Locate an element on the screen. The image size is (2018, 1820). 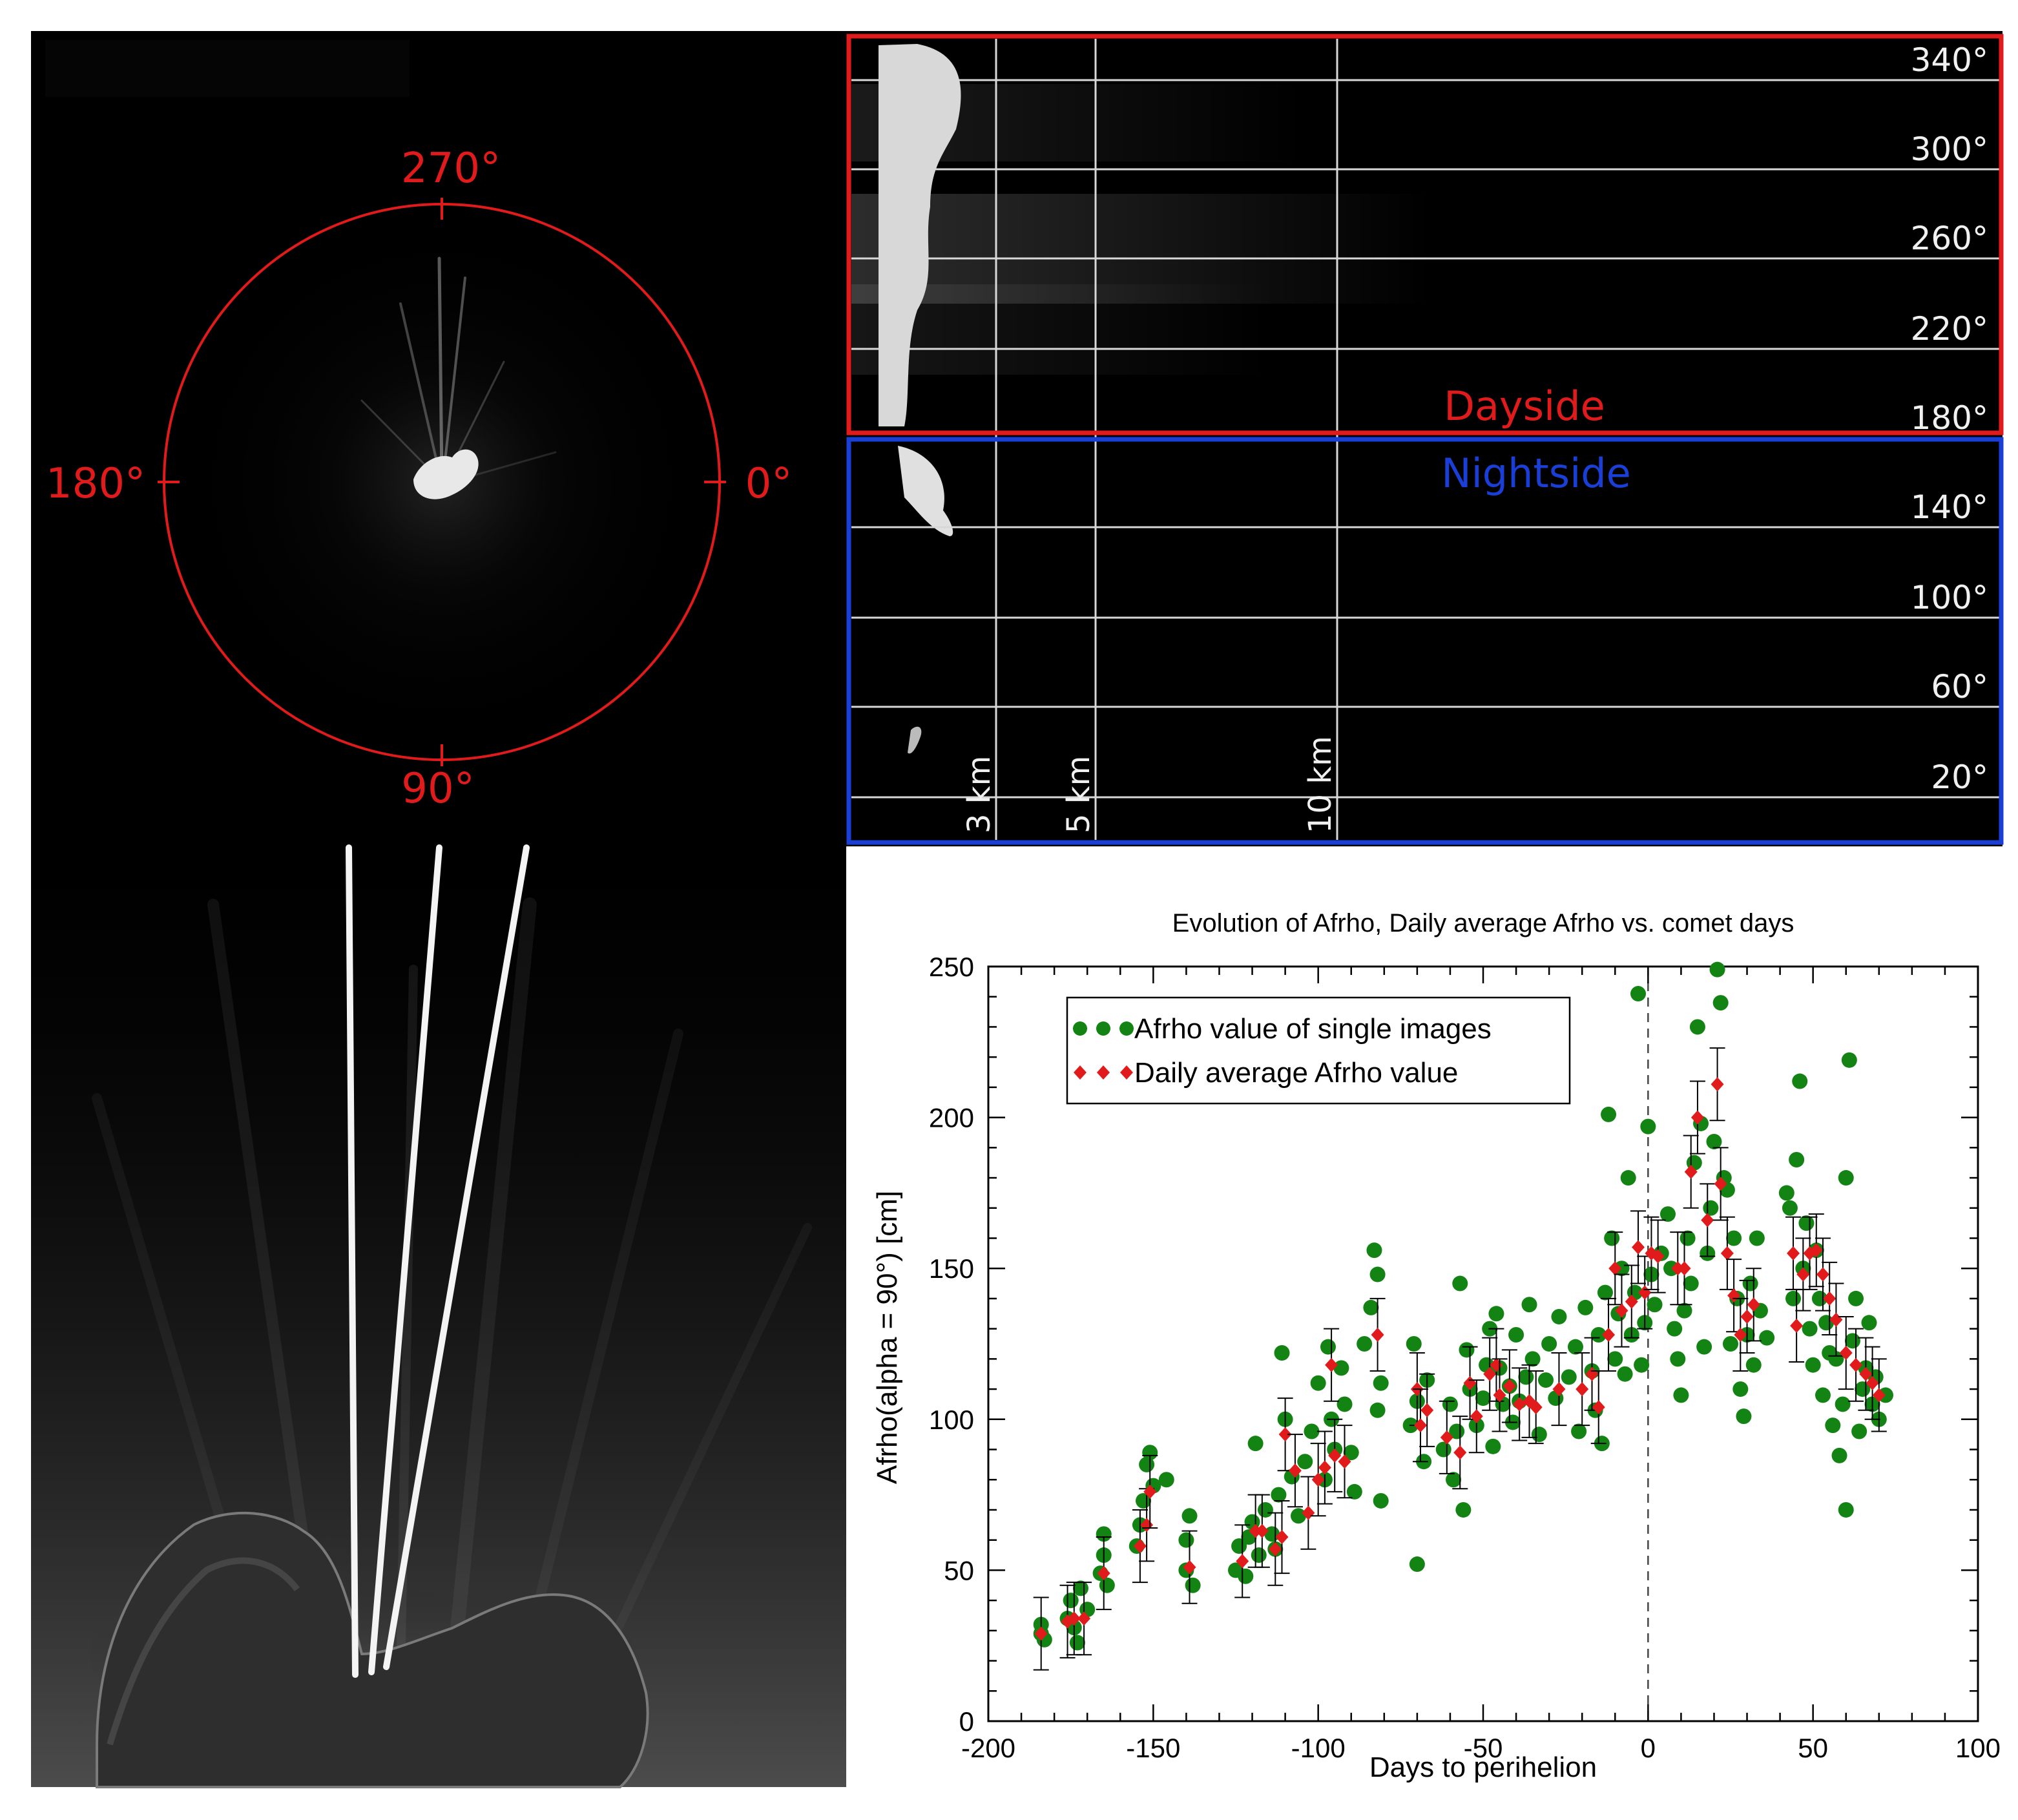
y-tick-label: 250 is located at coordinates (952, 967).